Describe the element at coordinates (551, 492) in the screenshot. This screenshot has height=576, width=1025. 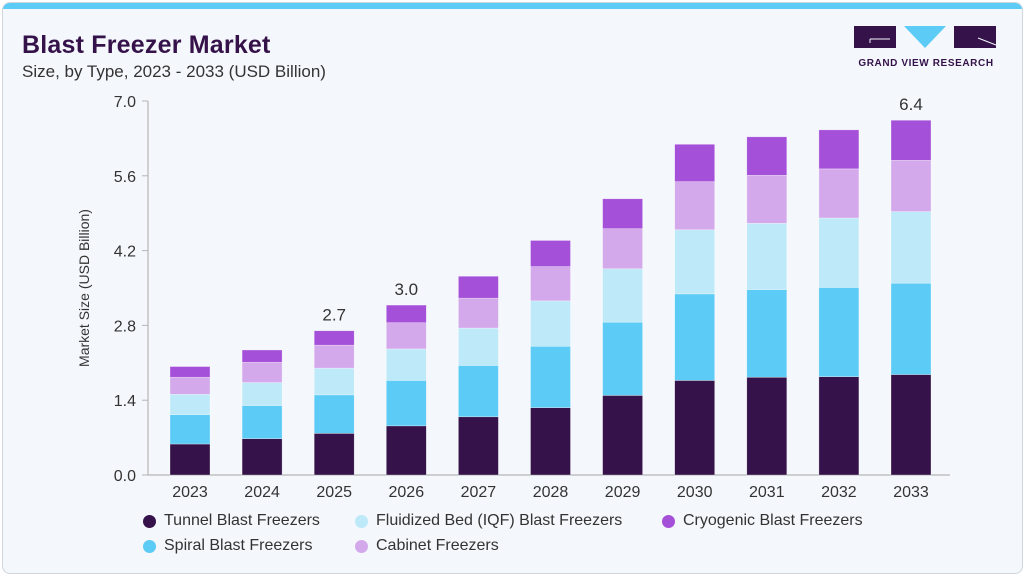
I see `x-tick-label: 2028` at that location.